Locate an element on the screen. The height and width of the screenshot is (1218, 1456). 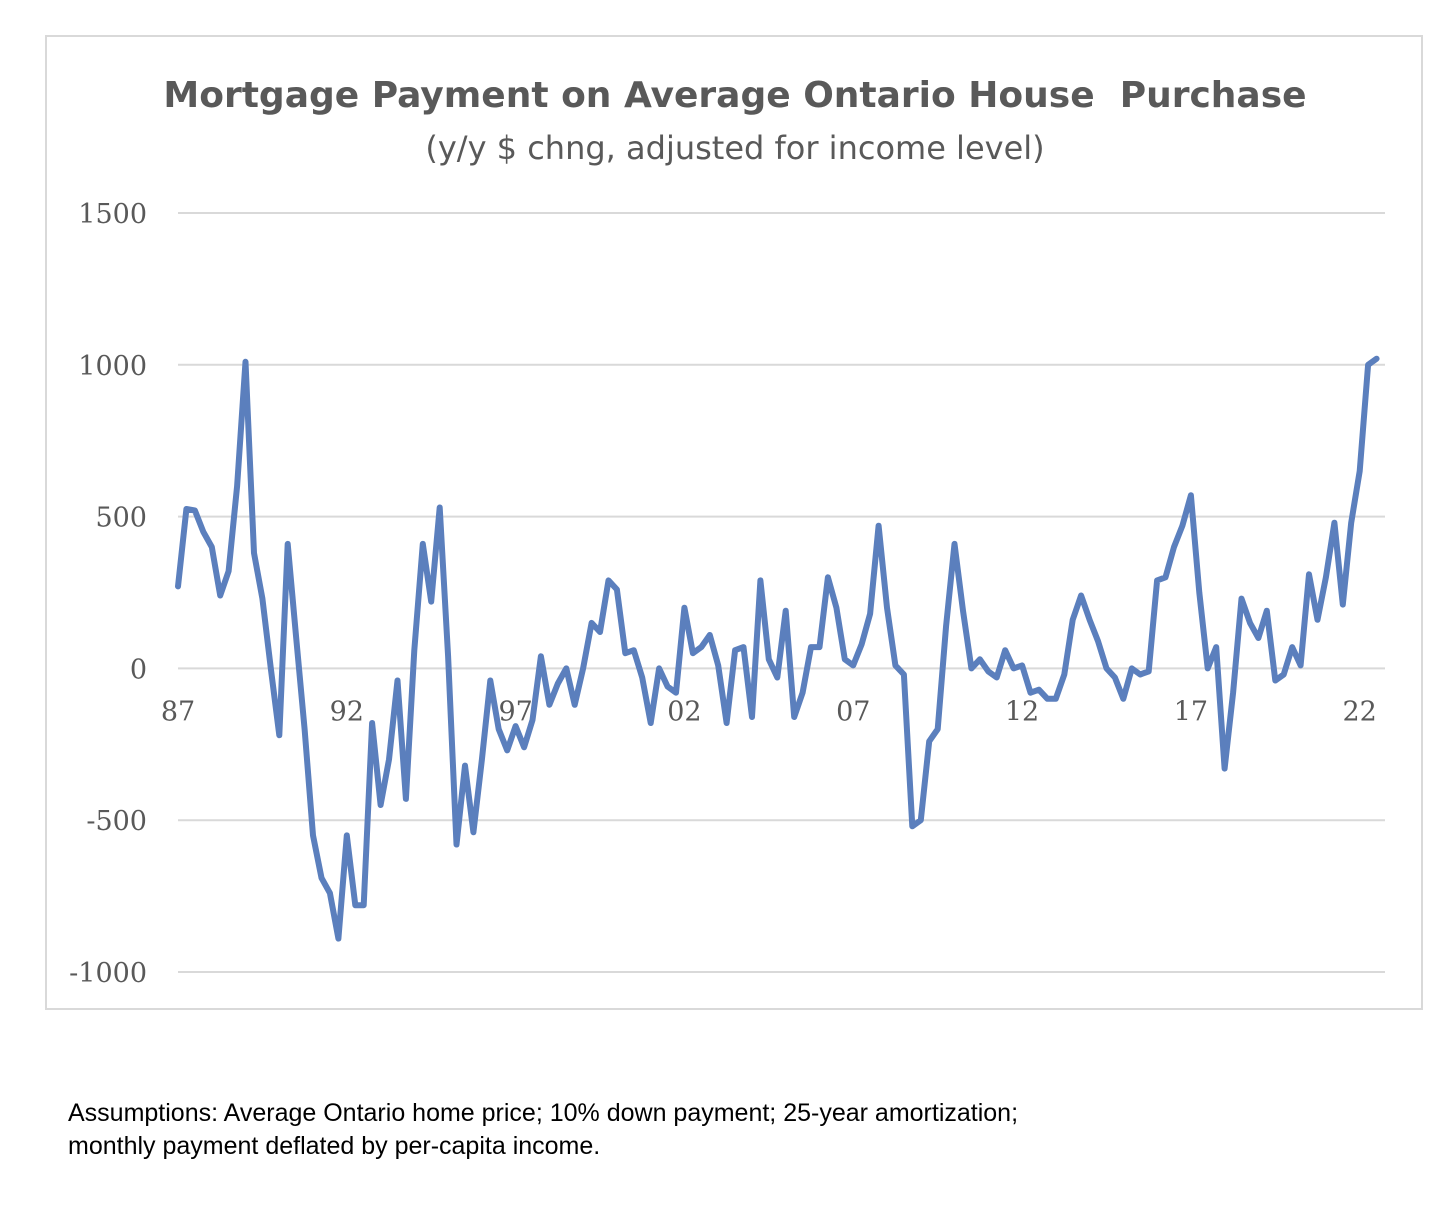
x-tick-label: 87 is located at coordinates (178, 711).